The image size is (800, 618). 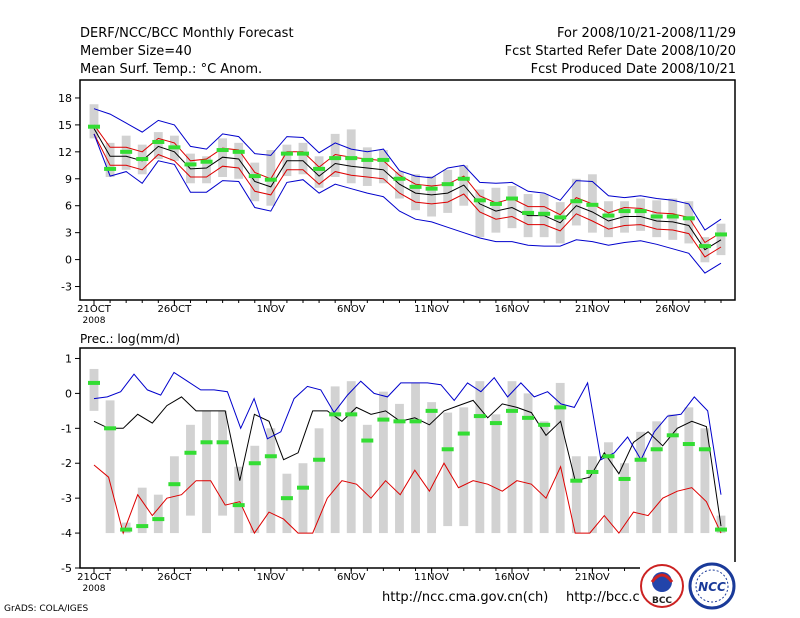 What do you see at coordinates (633, 69) in the screenshot?
I see `forecast-produced-date: Fcst Produced Date 2008/10/21` at bounding box center [633, 69].